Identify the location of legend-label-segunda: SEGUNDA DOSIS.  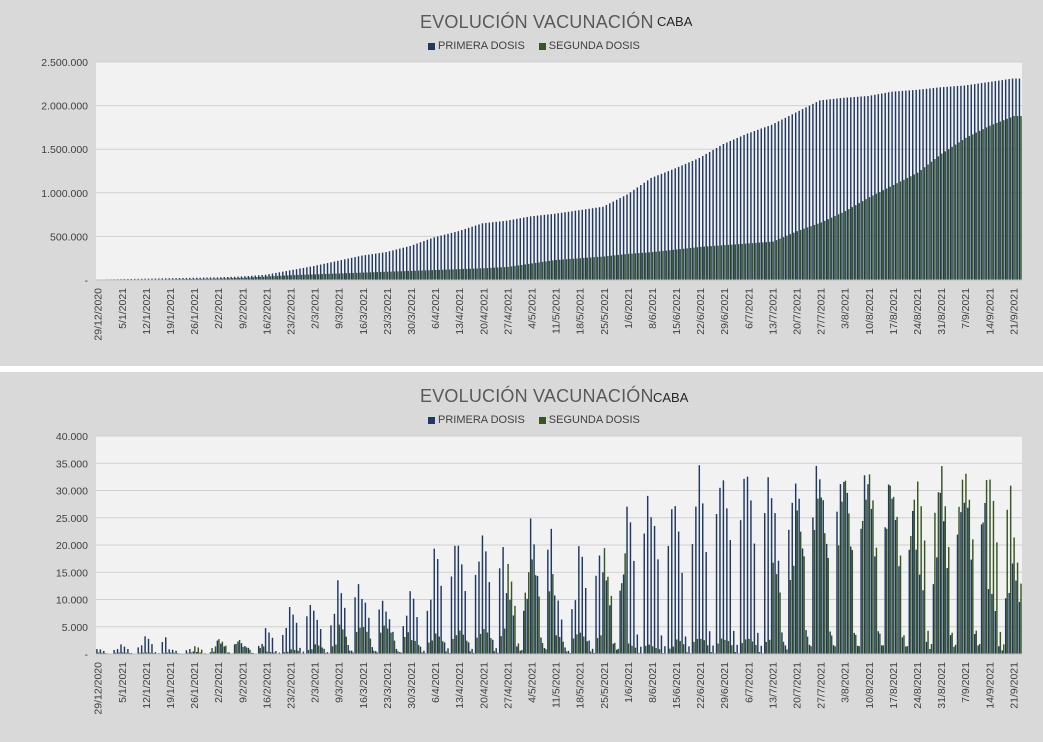
(594, 46).